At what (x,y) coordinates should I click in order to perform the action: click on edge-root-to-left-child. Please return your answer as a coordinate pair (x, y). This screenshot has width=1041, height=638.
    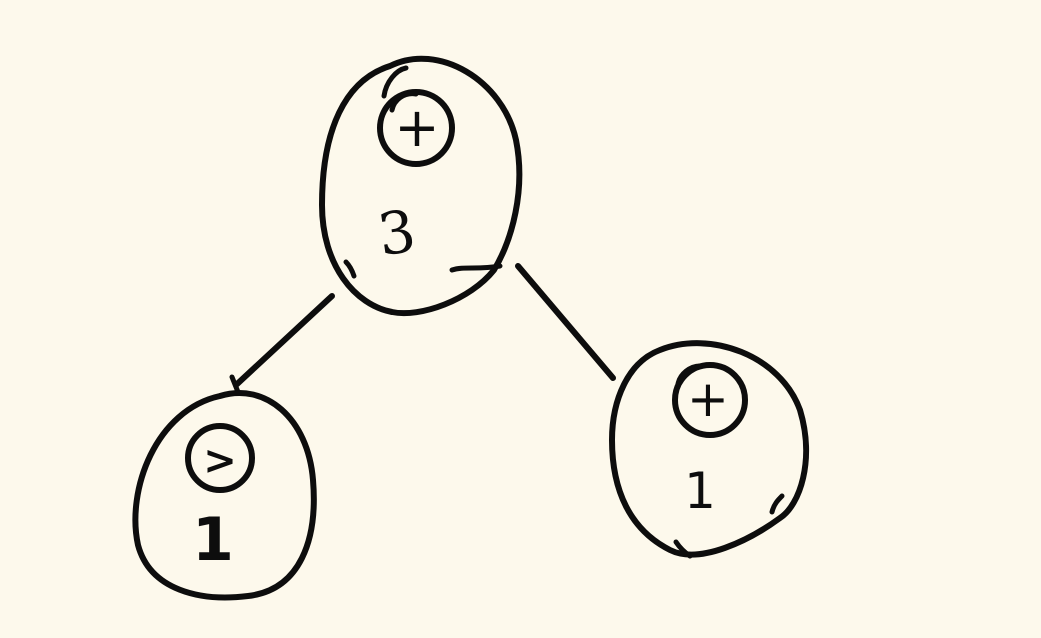
    Looking at the image, I should click on (282, 344).